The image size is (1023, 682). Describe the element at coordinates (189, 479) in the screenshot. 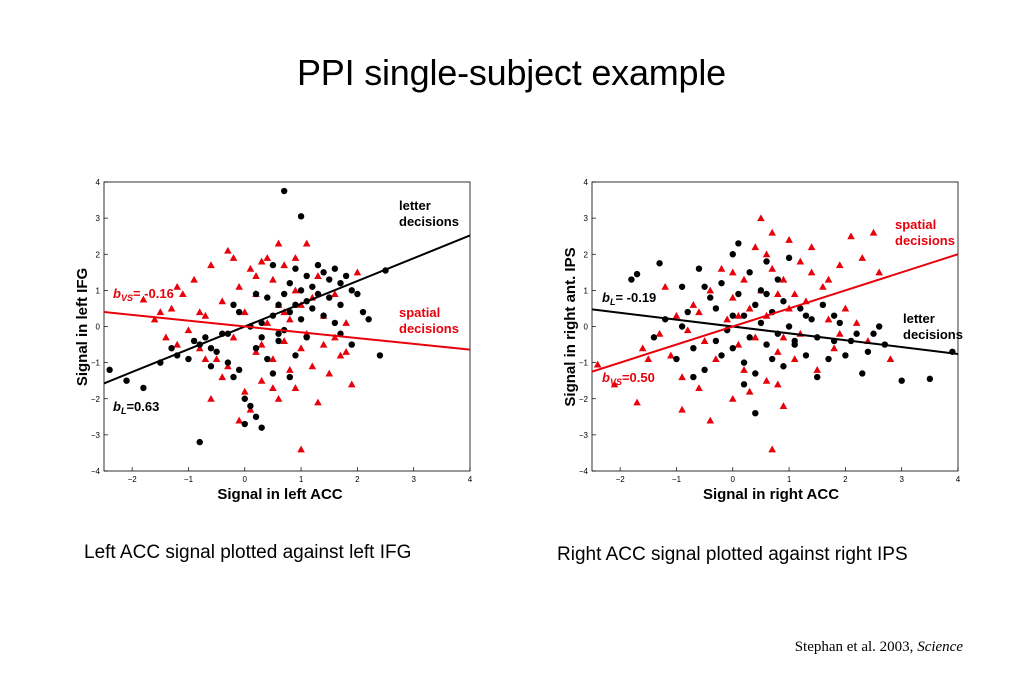

I see `x-tick-label: −1` at that location.